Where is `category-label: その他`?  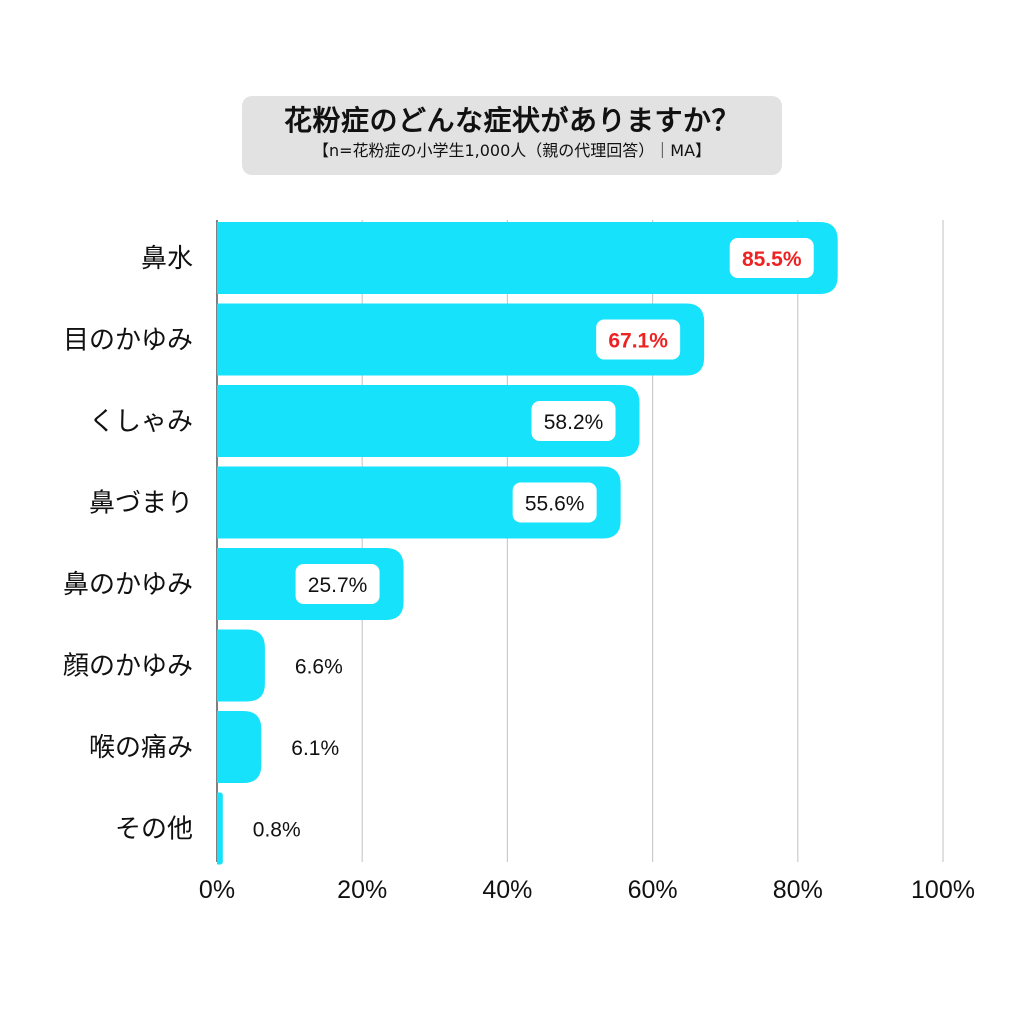
category-label: その他 is located at coordinates (154, 830).